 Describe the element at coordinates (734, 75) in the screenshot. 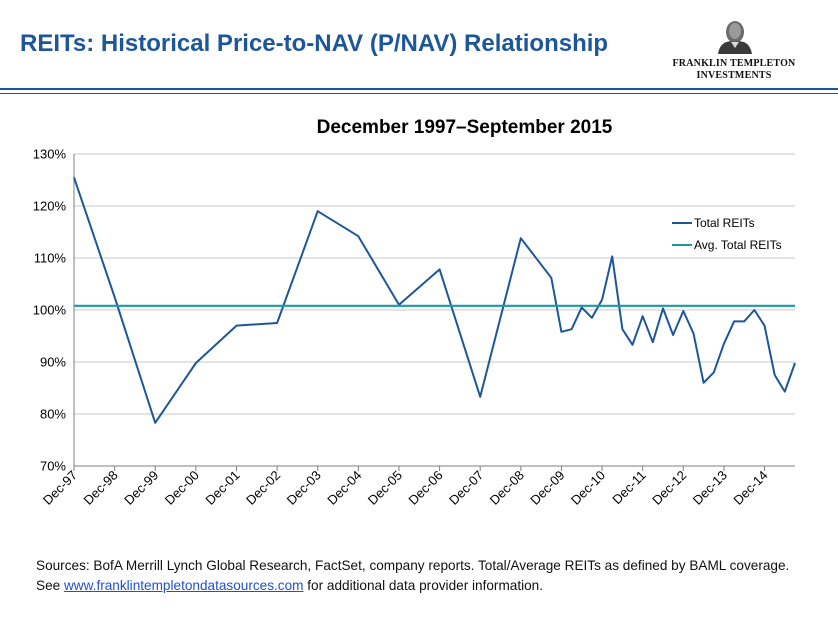

I see `logo-text-line2: INVESTMENTS` at that location.